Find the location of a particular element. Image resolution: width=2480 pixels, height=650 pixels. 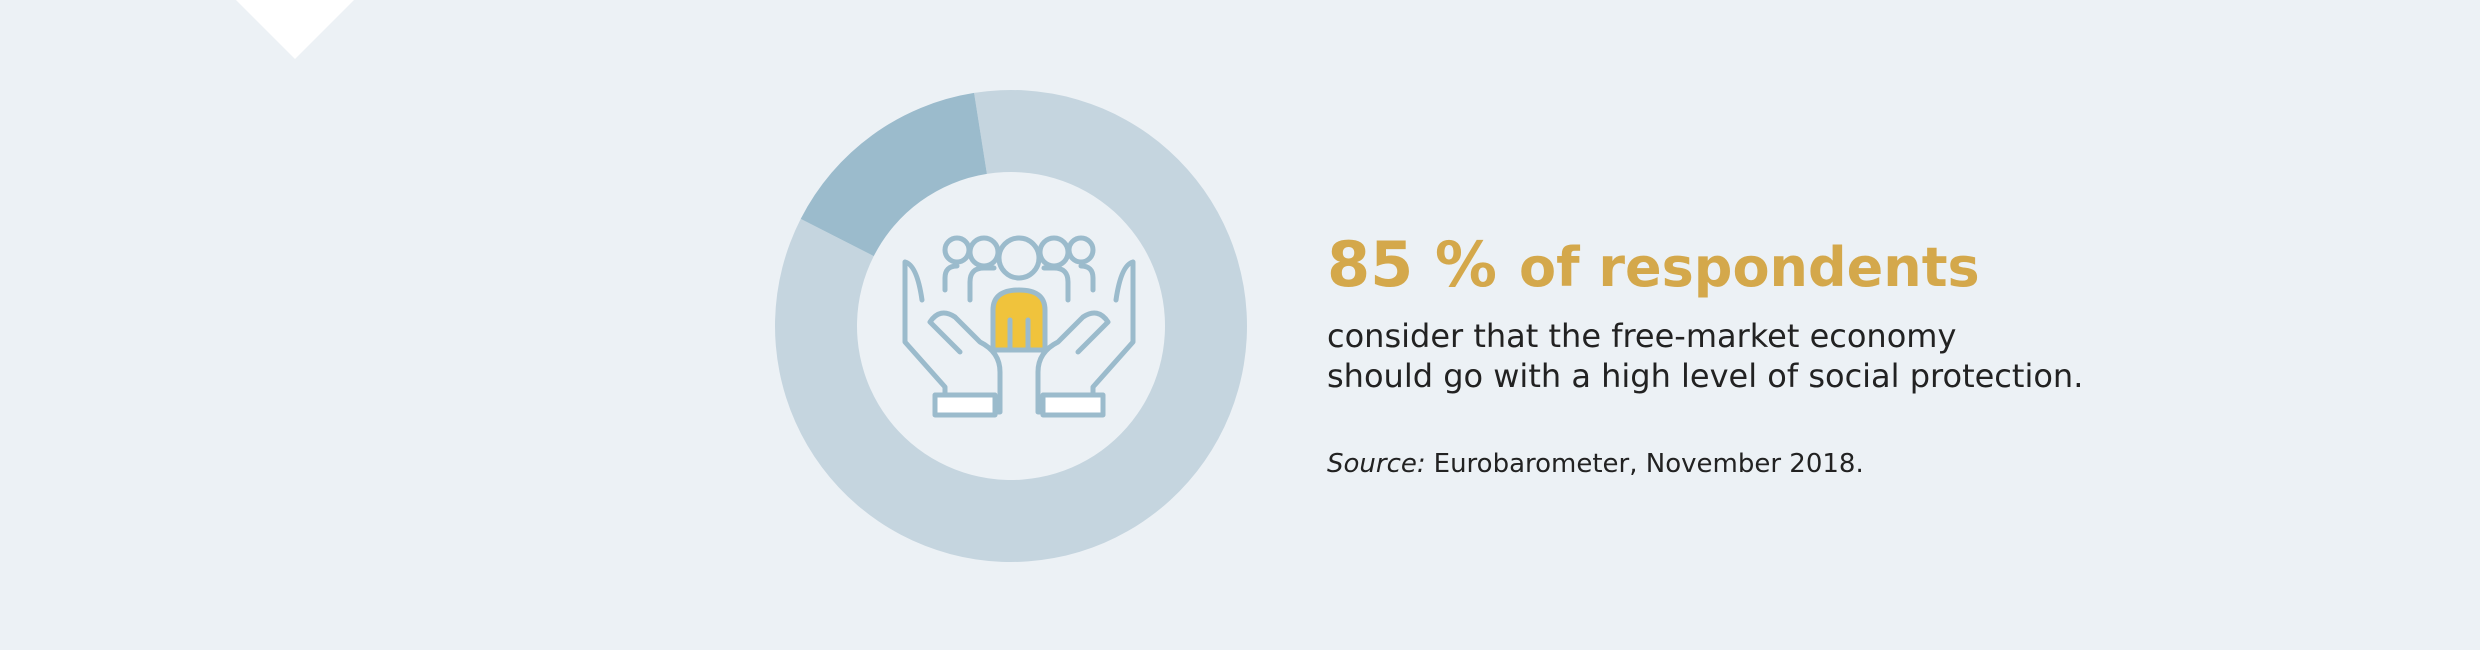

headline-text: of respondents is located at coordinates (1749, 267).